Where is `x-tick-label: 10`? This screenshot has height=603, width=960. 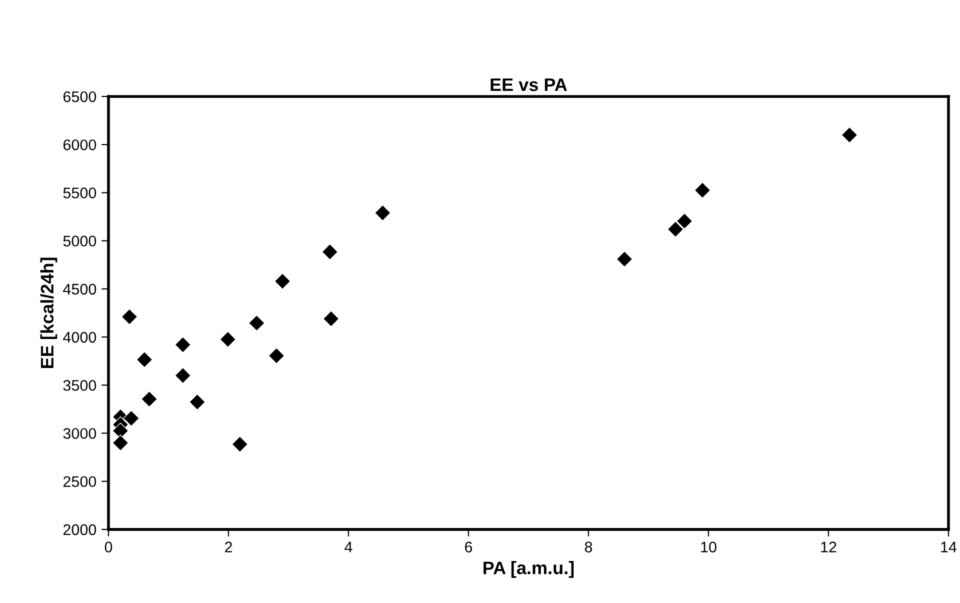
x-tick-label: 10 is located at coordinates (708, 547).